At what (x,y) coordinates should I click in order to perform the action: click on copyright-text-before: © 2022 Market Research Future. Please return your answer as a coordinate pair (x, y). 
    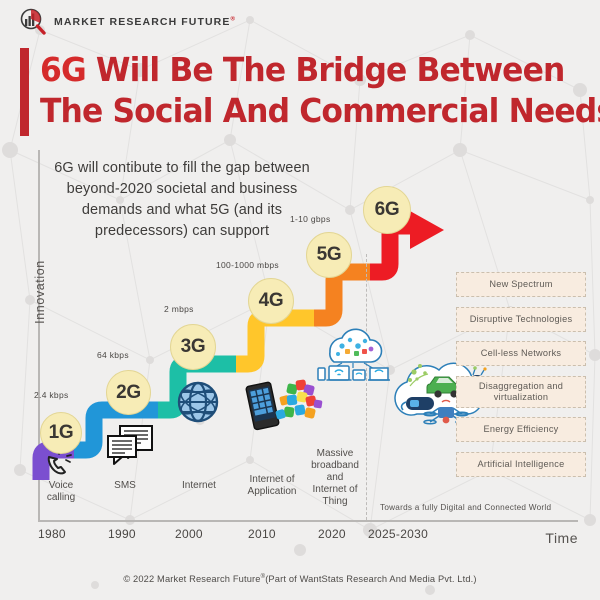
    Looking at the image, I should click on (192, 579).